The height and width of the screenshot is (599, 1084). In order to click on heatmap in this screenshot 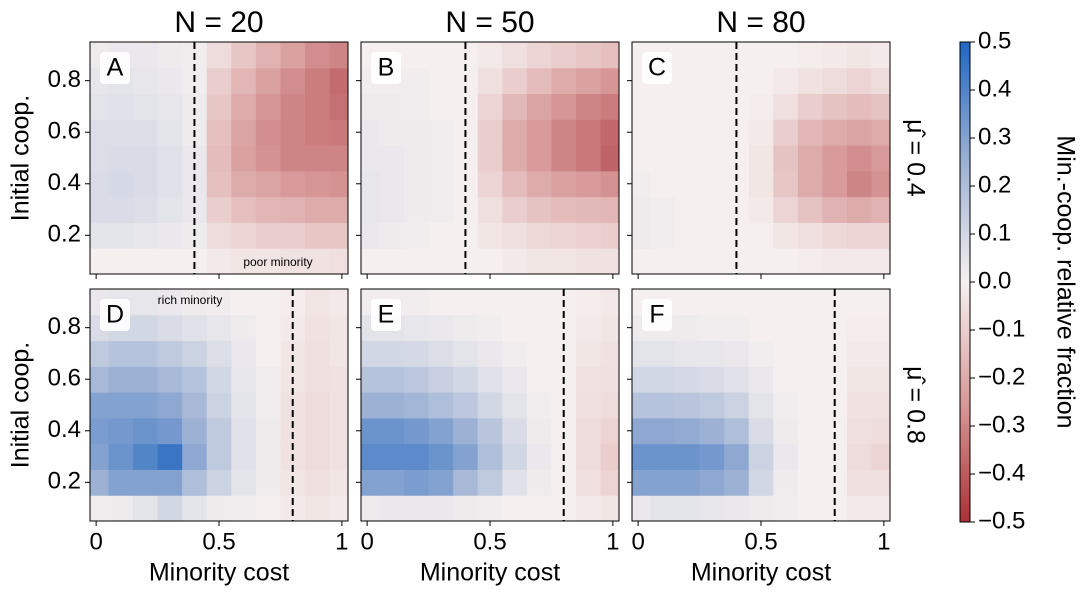, I will do `click(219, 405)`.